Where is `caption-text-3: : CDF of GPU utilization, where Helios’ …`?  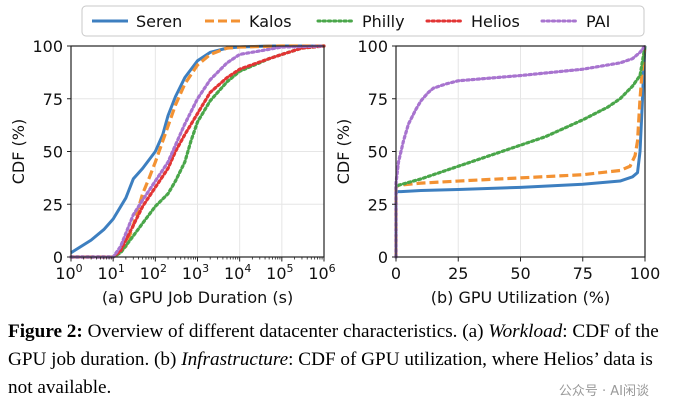
caption-text-3: : CDF of GPU utilization, where Helios’ … is located at coordinates (330, 373).